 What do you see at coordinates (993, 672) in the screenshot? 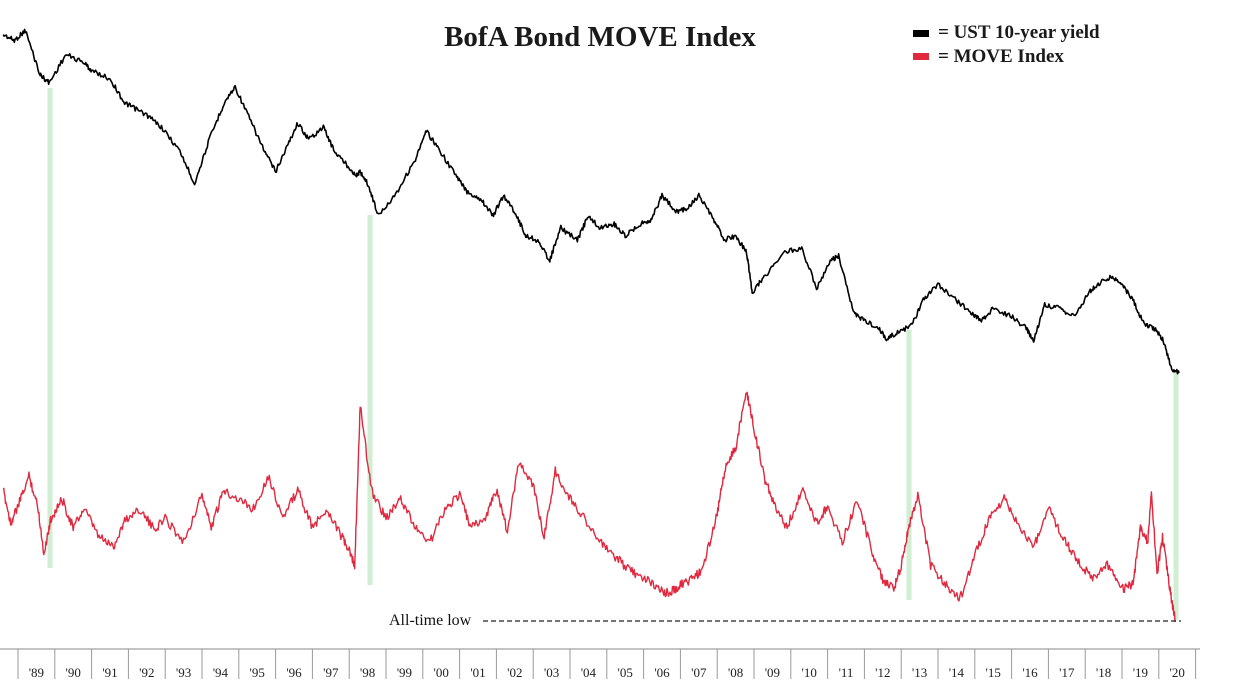
I see `x-tick-label: '15` at bounding box center [993, 672].